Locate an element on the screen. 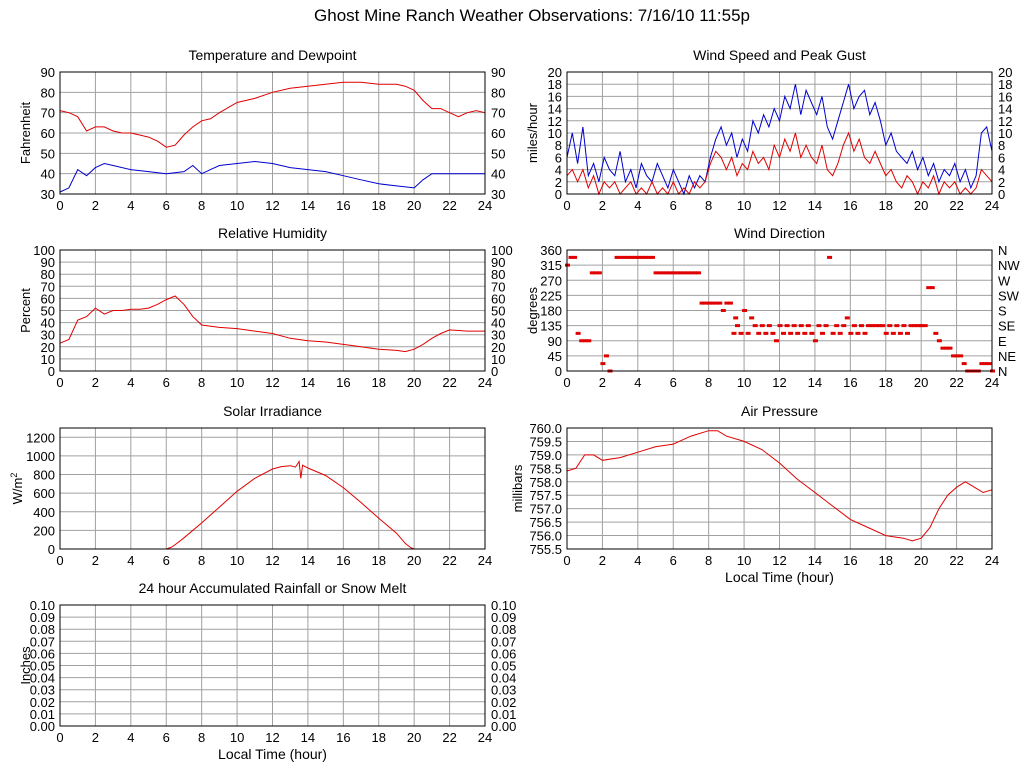 This screenshot has width=1024, height=768. x-tick-label: 16 is located at coordinates (850, 560).